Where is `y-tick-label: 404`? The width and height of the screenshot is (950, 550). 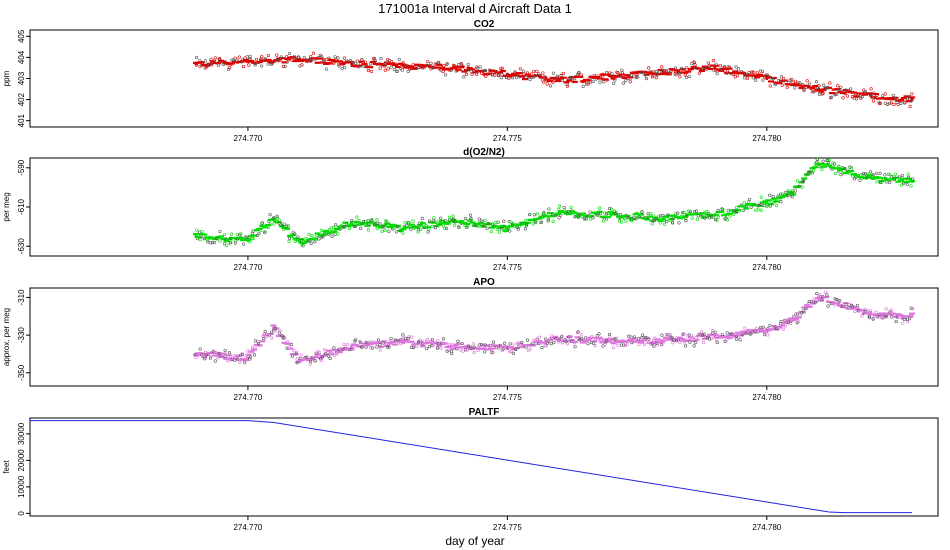
y-tick-label: 404 is located at coordinates (21, 57).